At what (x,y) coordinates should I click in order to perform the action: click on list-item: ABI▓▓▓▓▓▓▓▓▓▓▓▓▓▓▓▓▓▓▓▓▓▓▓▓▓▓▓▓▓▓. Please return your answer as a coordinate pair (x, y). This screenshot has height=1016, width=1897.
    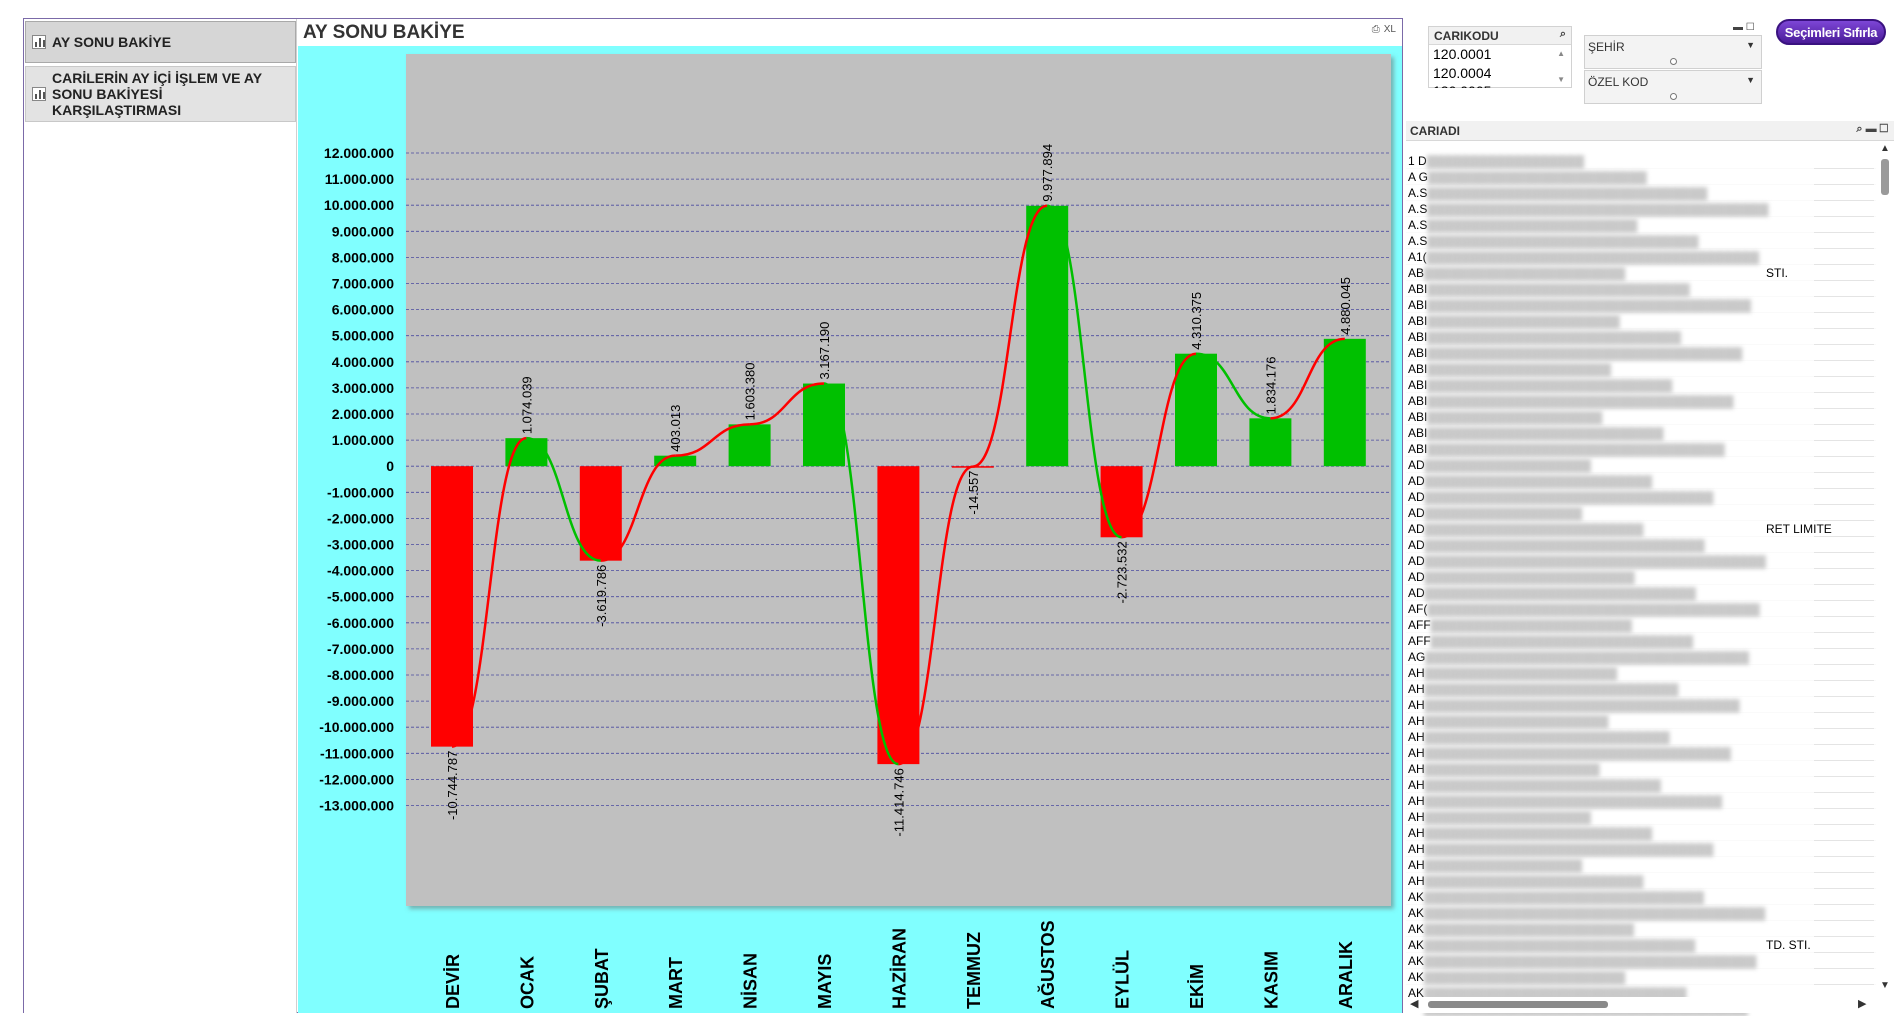
    Looking at the image, I should click on (1641, 289).